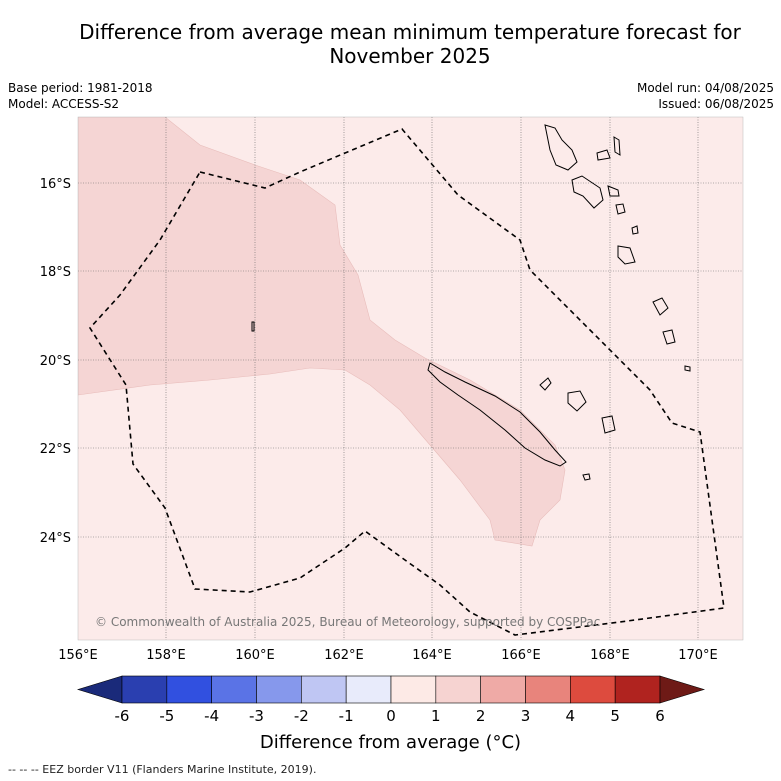  Describe the element at coordinates (497, 414) in the screenshot. I see `new-caledonia-coast` at that location.